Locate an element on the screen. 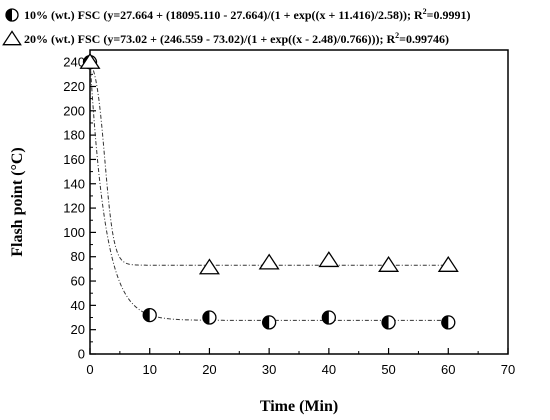  y-tick-label: 40 is located at coordinates (78, 305).